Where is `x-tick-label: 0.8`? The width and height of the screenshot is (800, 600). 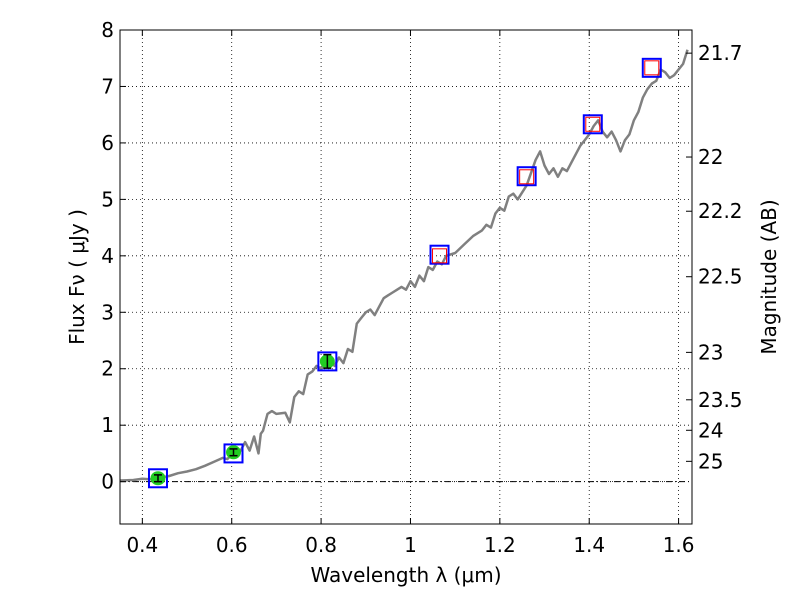 x-tick-label: 0.8 is located at coordinates (321, 545).